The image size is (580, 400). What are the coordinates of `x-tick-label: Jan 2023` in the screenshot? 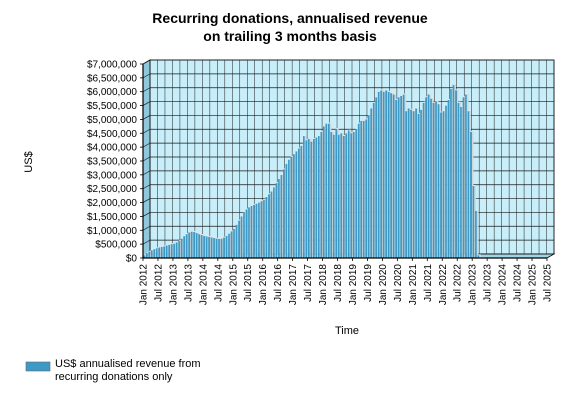 It's located at (473, 285).